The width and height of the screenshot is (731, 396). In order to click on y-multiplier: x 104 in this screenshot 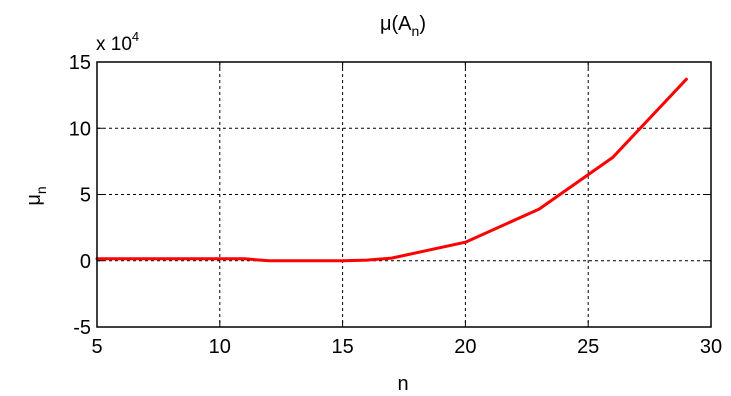, I will do `click(117, 42)`.